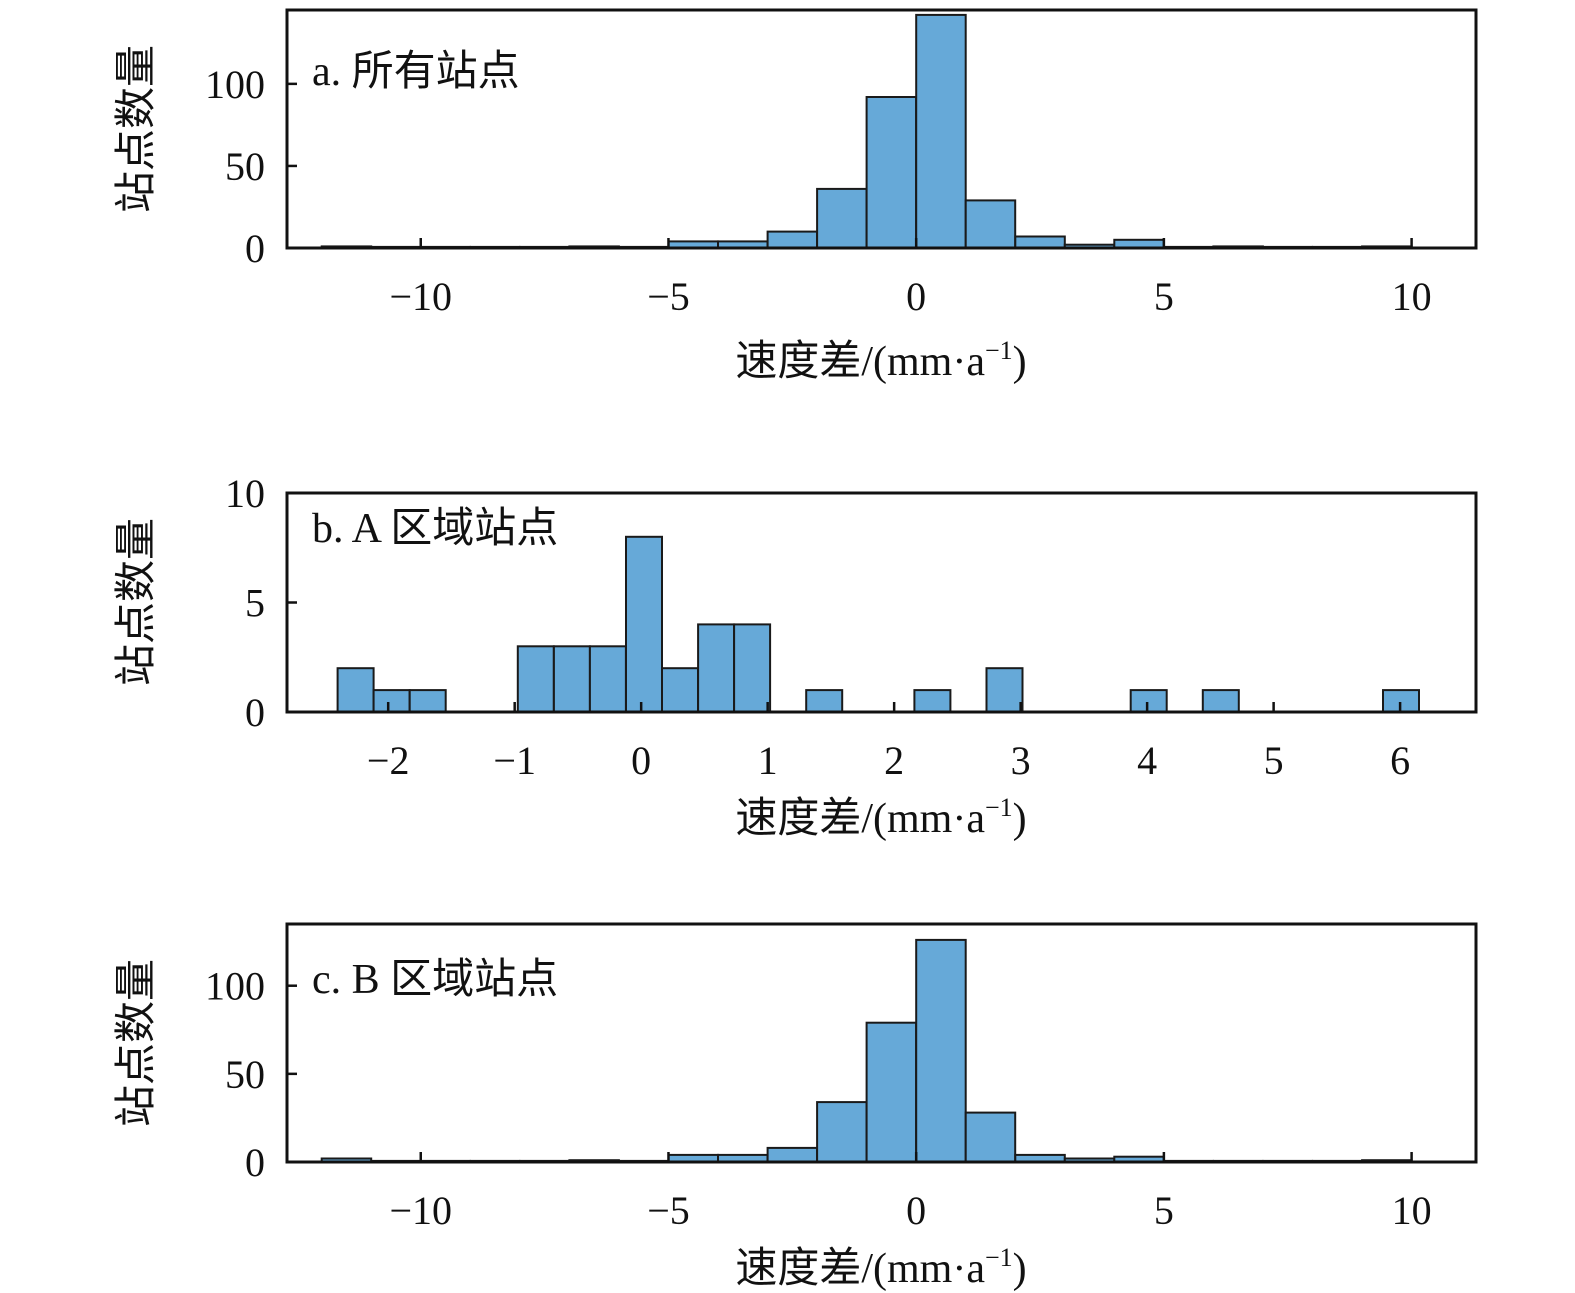  Describe the element at coordinates (255, 603) in the screenshot. I see `y-tick-label: 5` at that location.